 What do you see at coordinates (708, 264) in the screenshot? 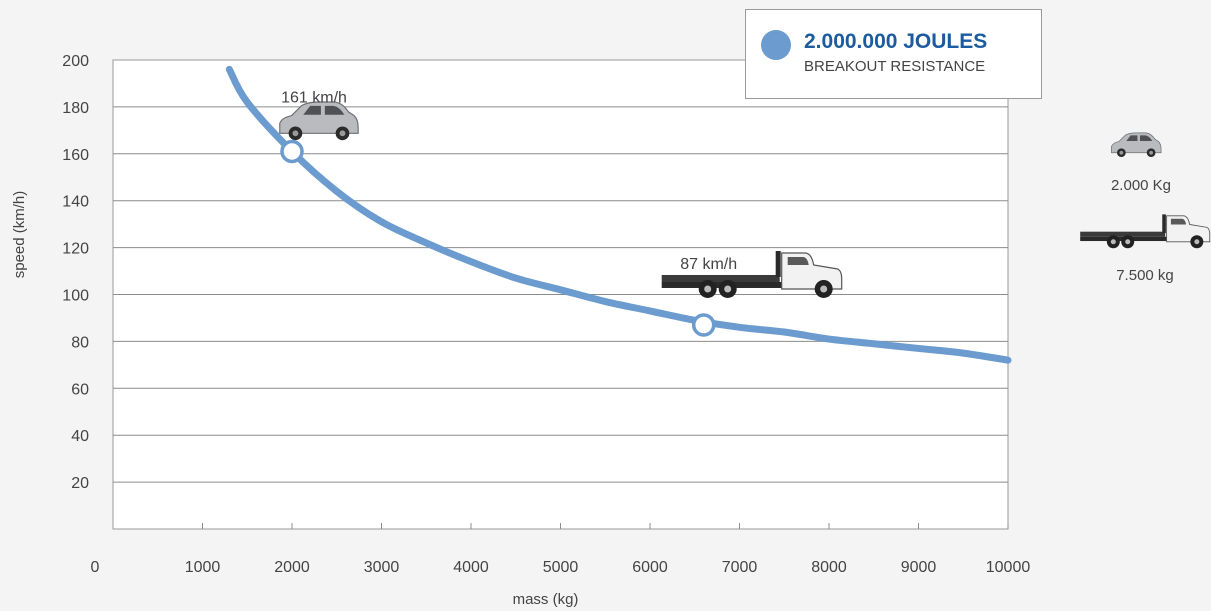
I see `marker-label: 87 km/h` at bounding box center [708, 264].